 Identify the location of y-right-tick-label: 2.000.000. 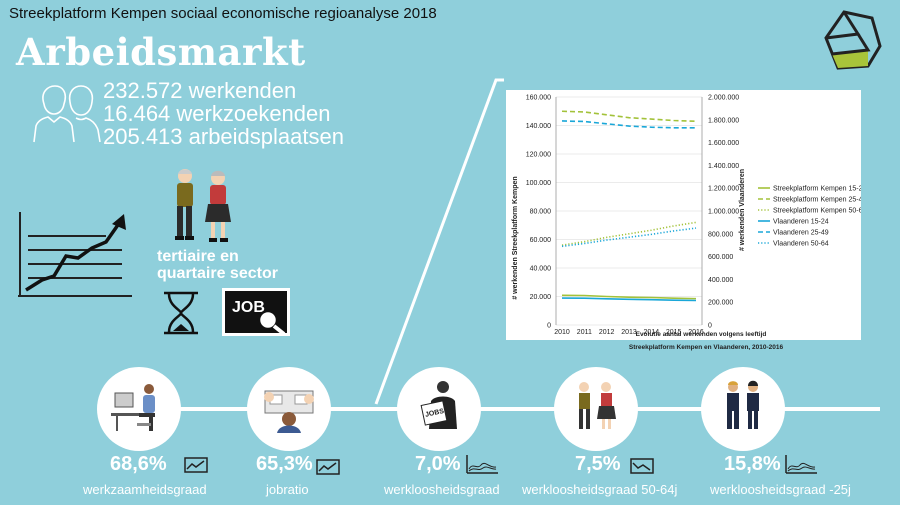
(723, 98).